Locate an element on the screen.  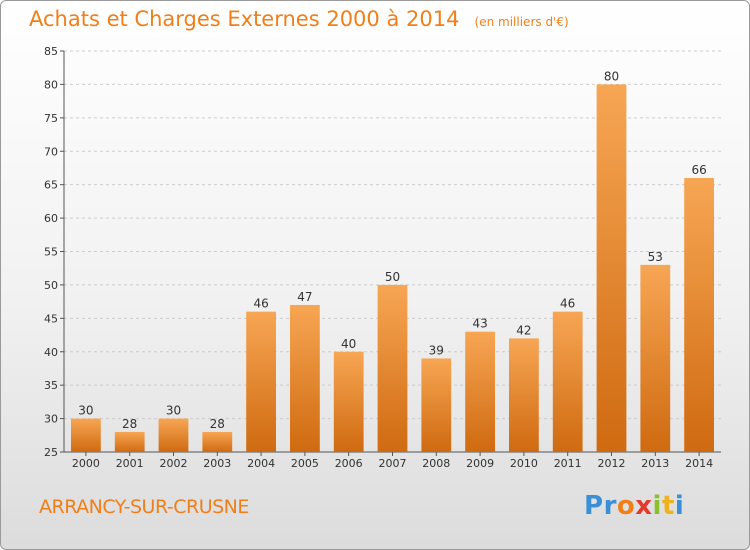
bar-value-label: 43 is located at coordinates (479, 324).